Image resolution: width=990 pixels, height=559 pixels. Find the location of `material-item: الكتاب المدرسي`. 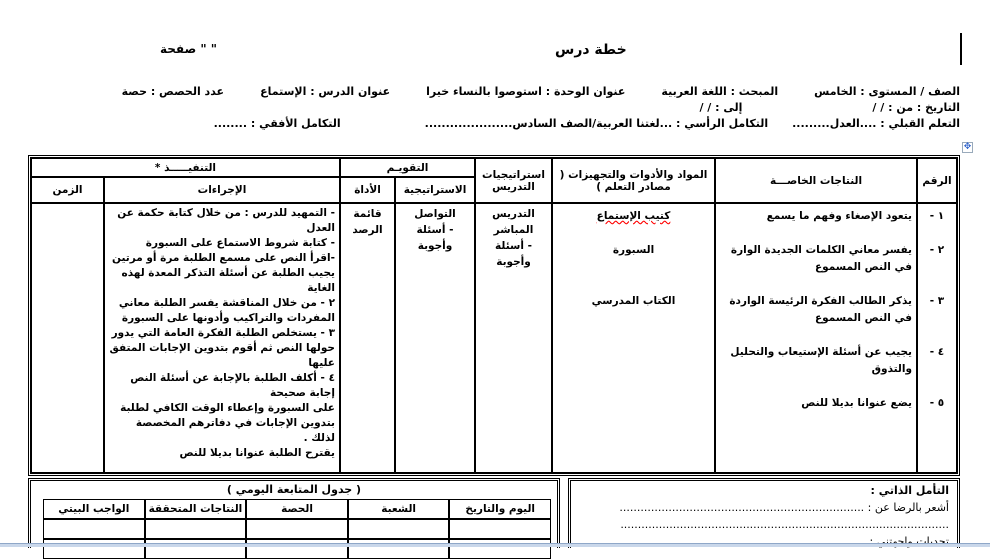

material-item: الكتاب المدرسي is located at coordinates (633, 301).